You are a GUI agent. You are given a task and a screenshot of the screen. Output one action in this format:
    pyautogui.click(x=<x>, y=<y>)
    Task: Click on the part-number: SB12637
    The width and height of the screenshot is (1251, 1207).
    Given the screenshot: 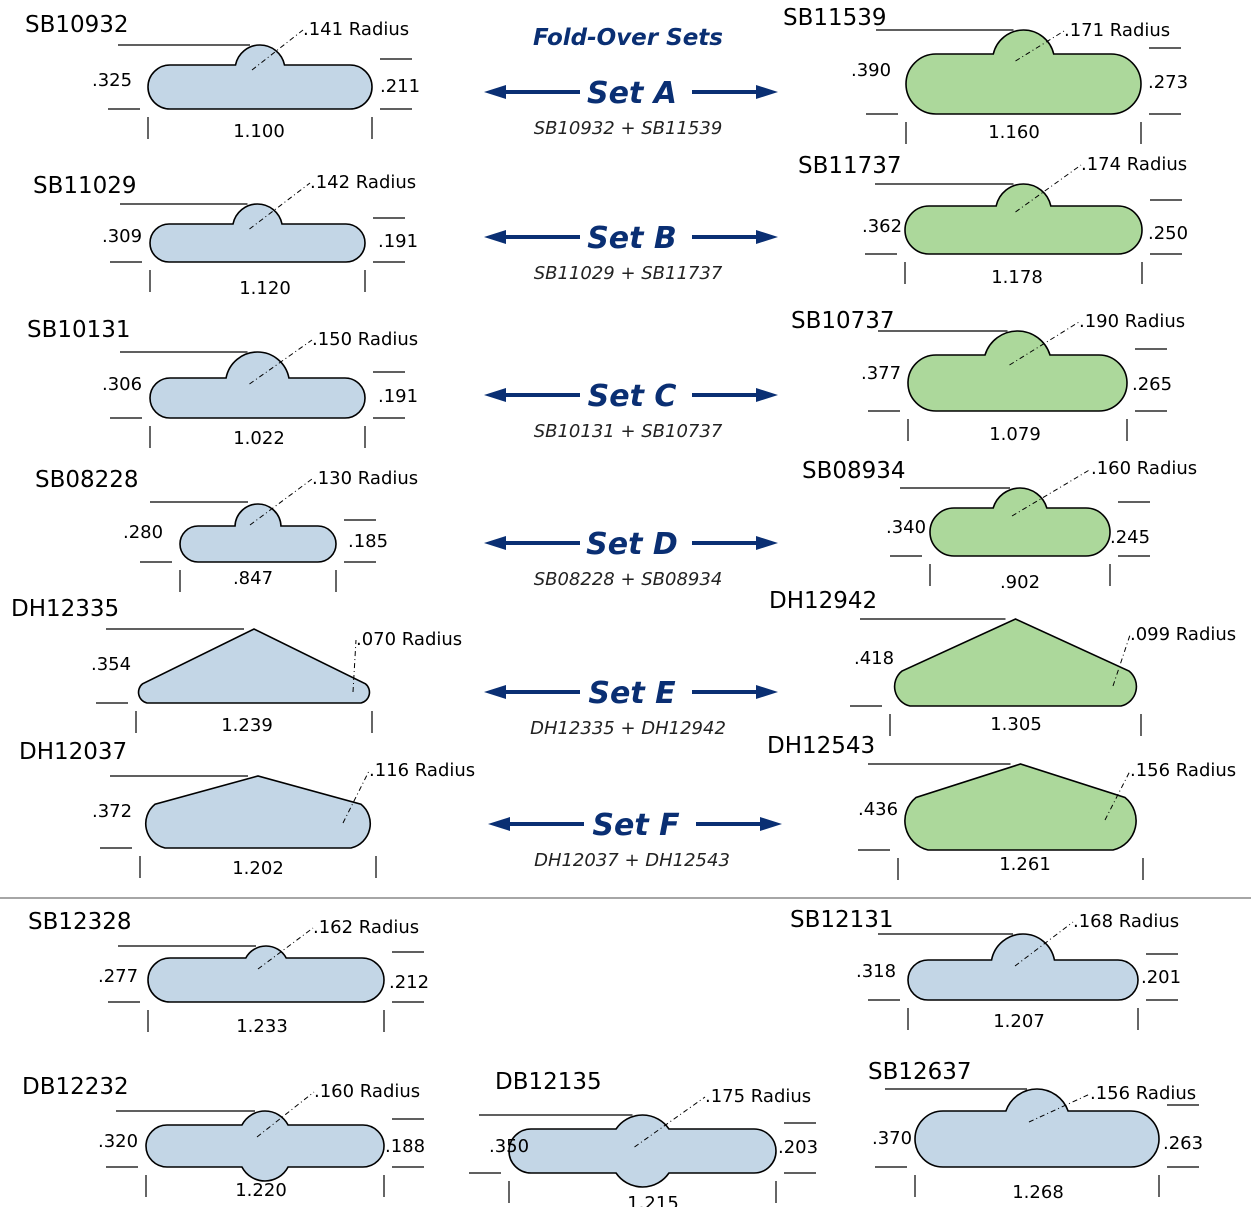 What is the action you would take?
    pyautogui.click(x=920, y=1072)
    